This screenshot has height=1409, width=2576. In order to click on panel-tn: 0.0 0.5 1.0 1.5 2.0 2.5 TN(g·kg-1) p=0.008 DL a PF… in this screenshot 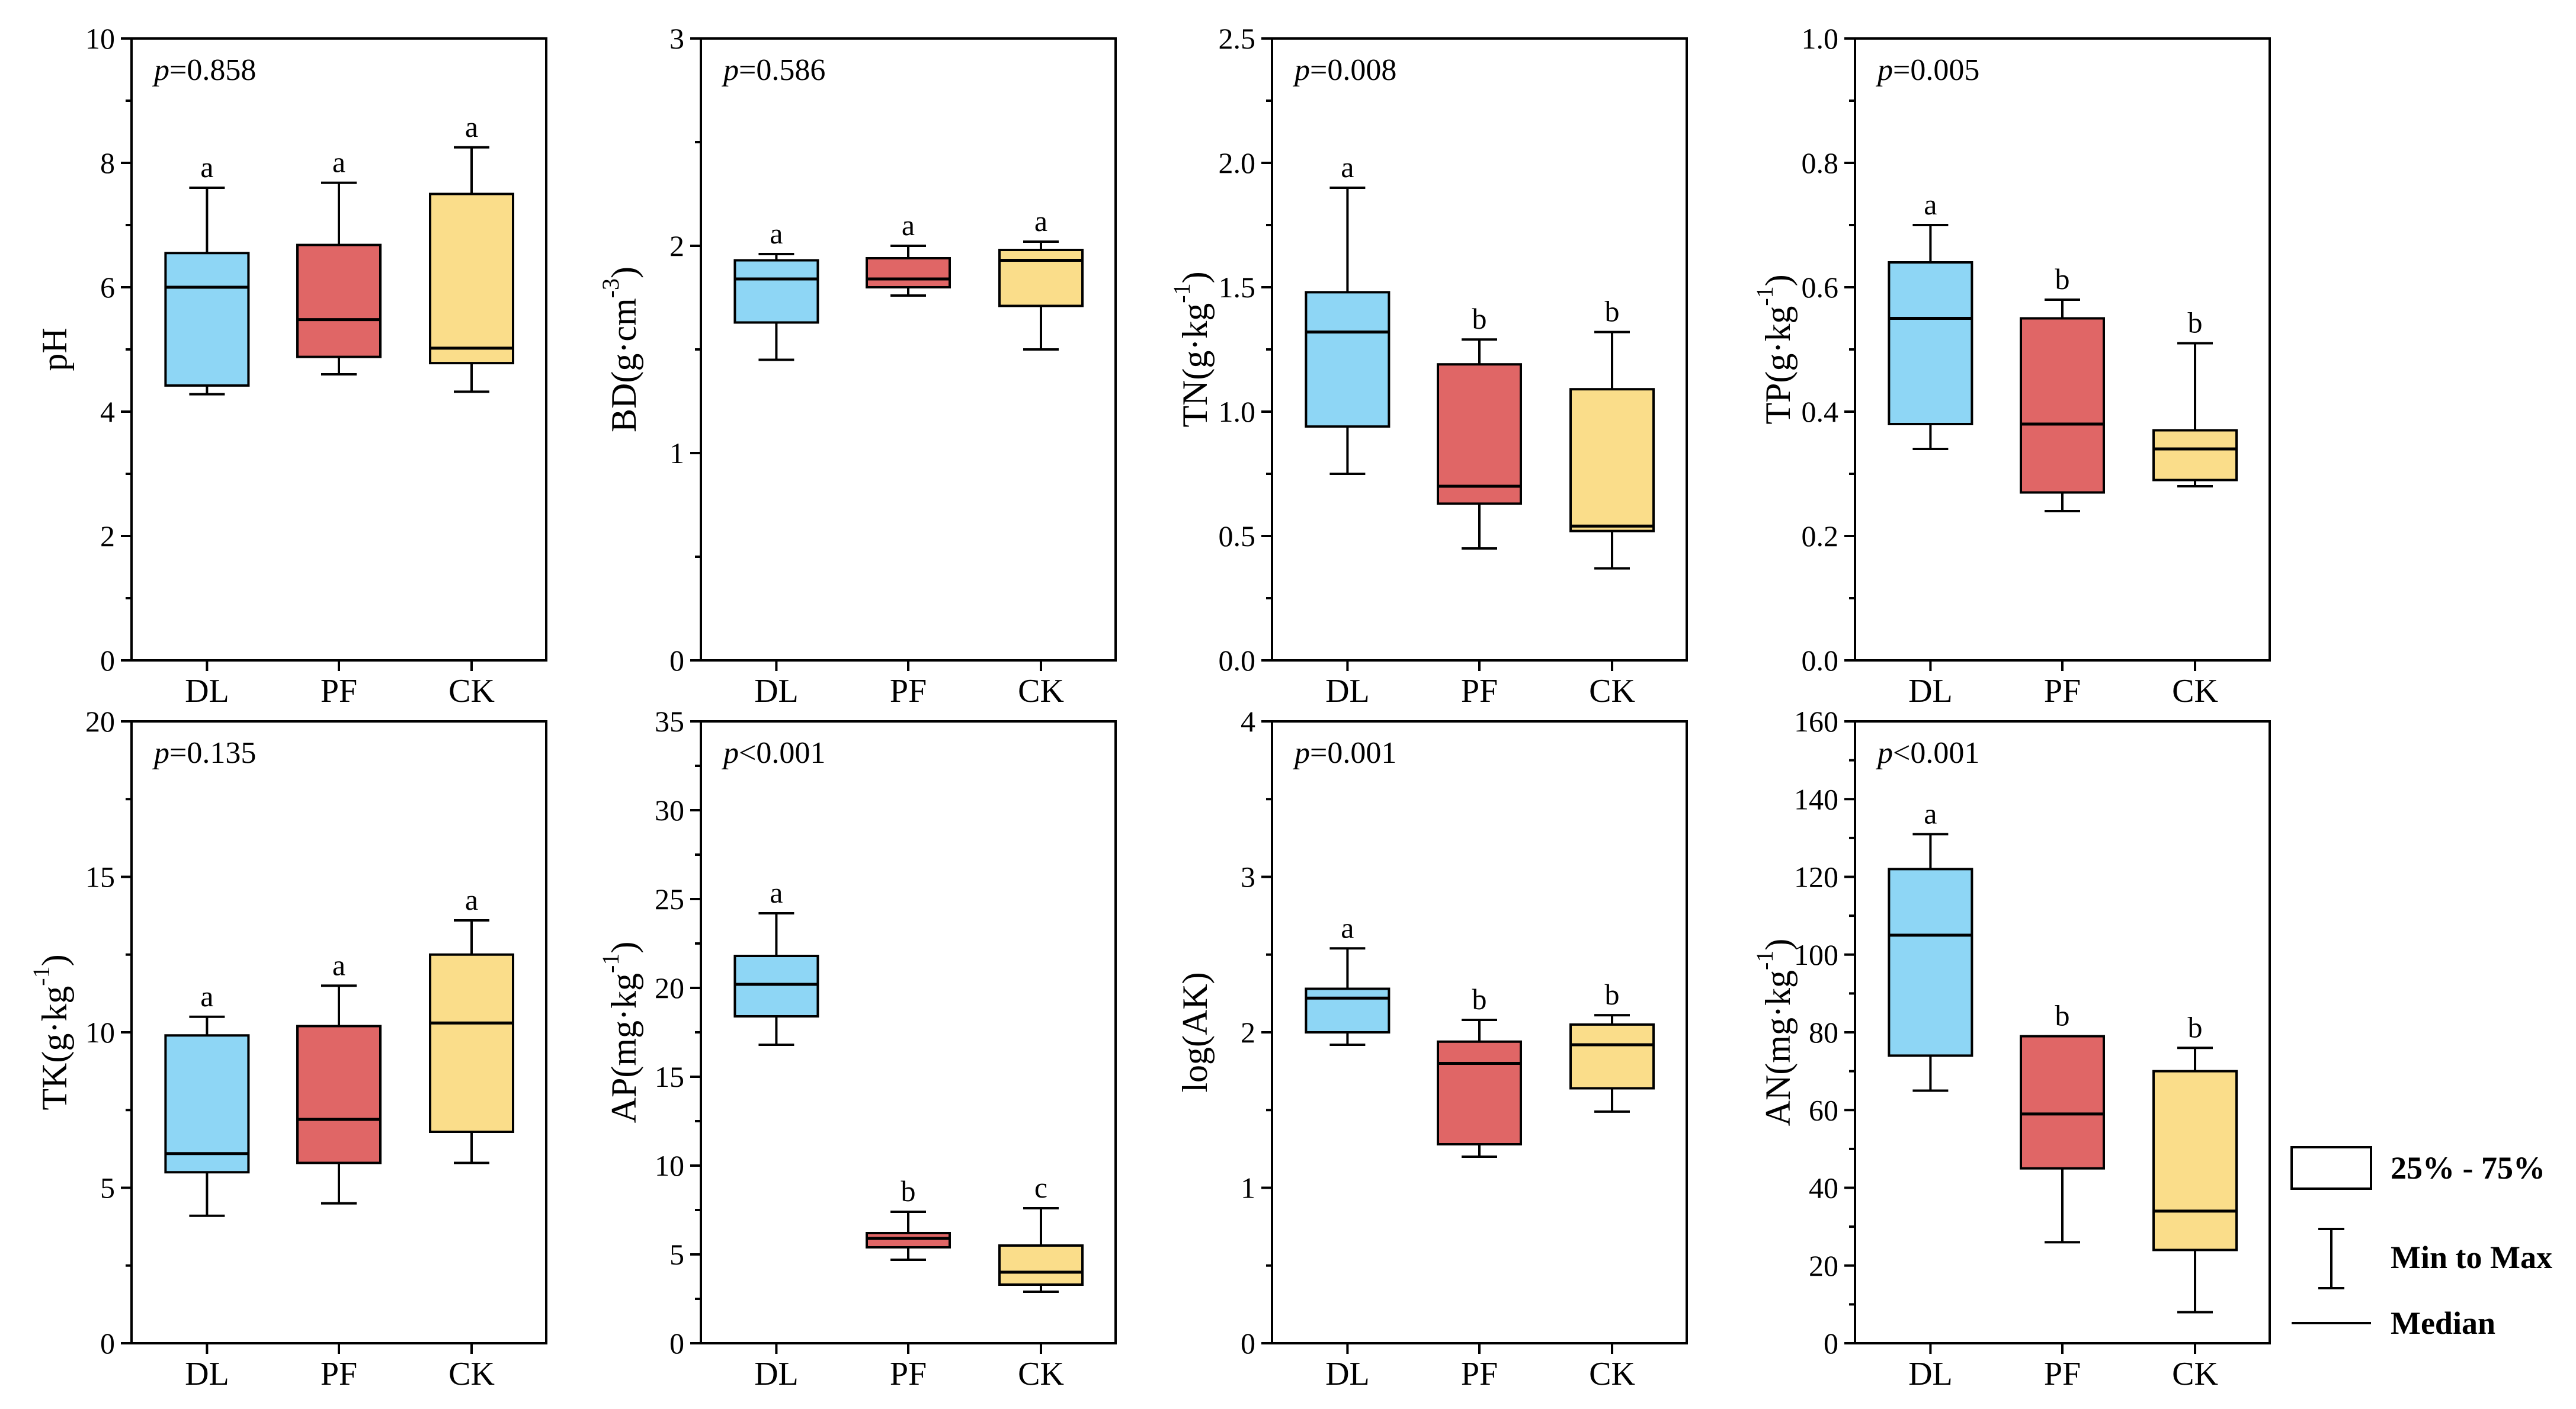, I will do `click(1428, 366)`.